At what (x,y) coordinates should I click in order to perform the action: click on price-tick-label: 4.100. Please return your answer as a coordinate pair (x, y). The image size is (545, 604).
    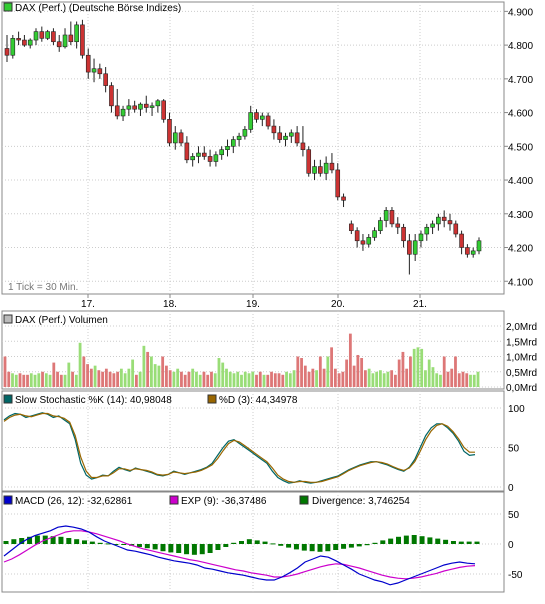
    Looking at the image, I should click on (520, 282).